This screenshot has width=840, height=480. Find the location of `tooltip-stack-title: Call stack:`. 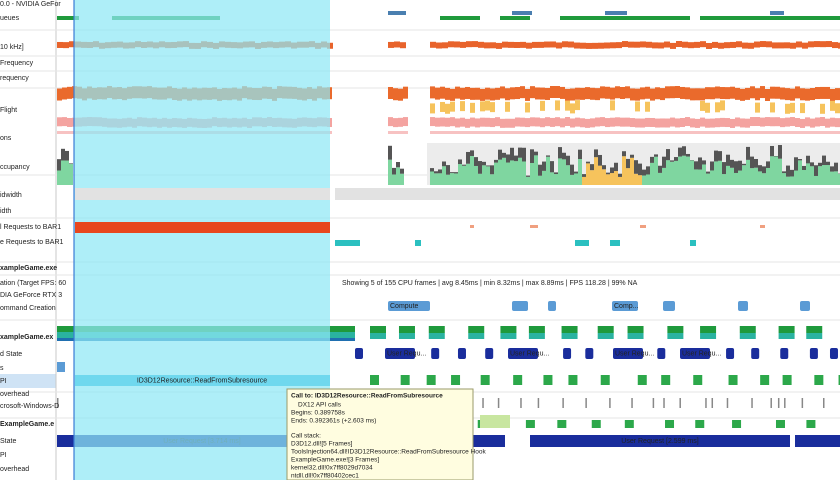

tooltip-stack-title: Call stack: is located at coordinates (306, 436).